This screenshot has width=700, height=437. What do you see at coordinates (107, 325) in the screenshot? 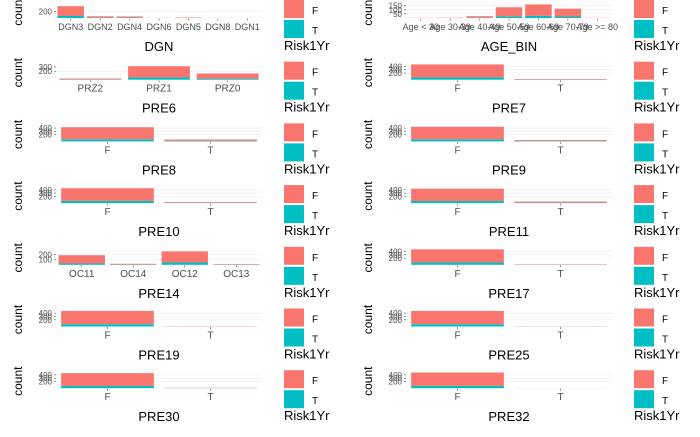
I see `panel-pre19-bar-t` at bounding box center [107, 325].